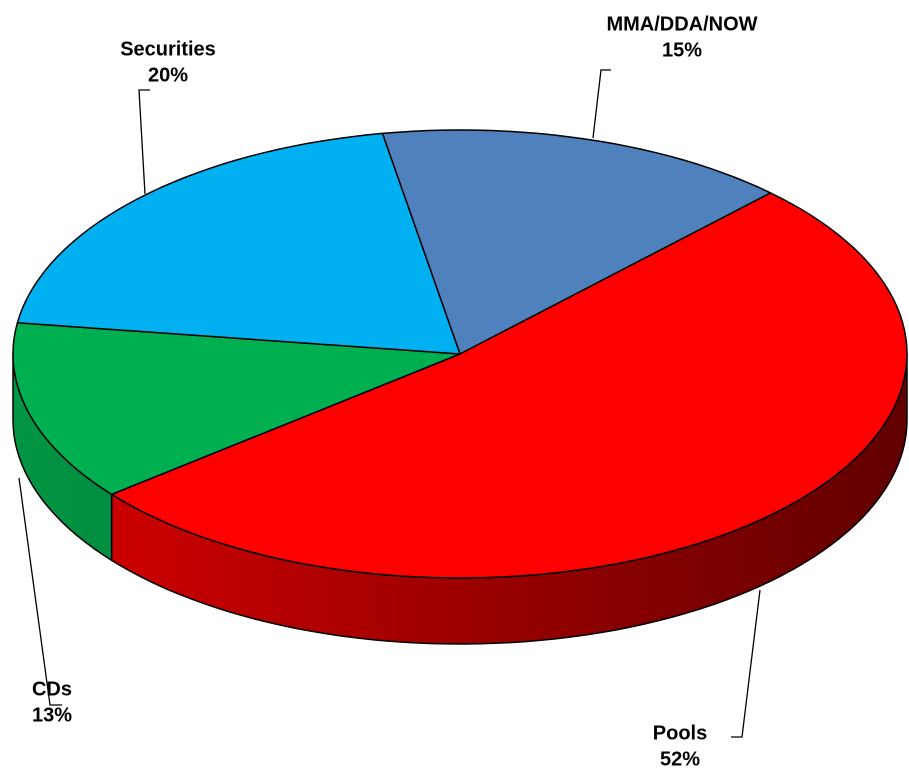  What do you see at coordinates (680, 733) in the screenshot?
I see `slice-label: Pools` at bounding box center [680, 733].